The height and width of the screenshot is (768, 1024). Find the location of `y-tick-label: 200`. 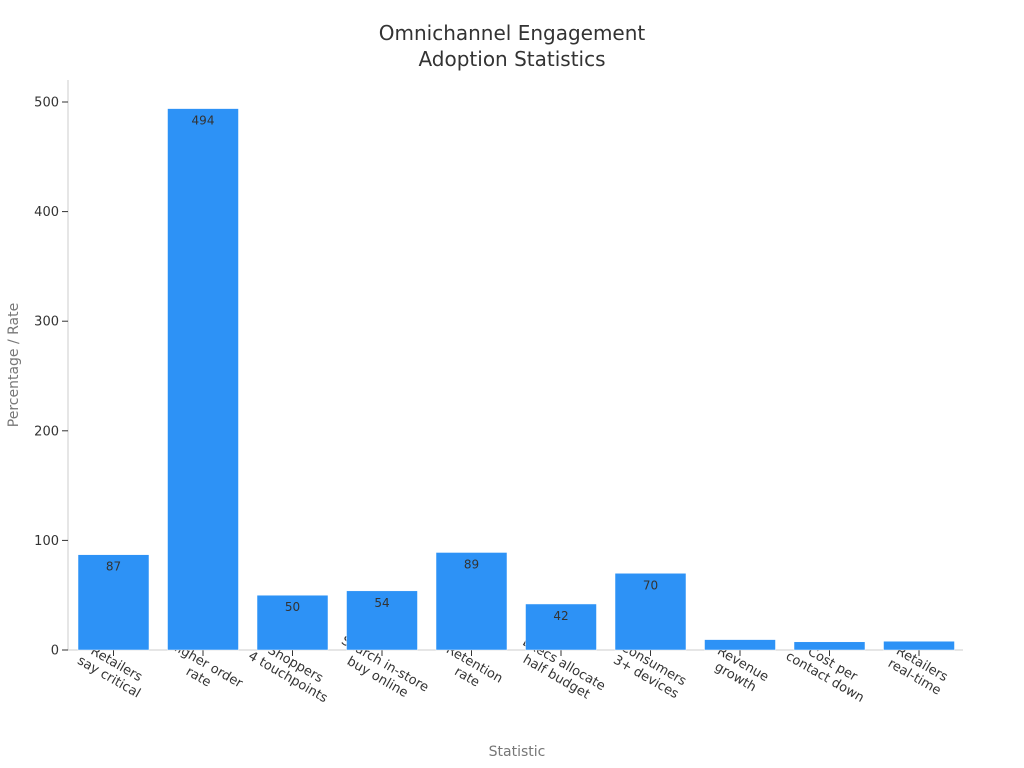

y-tick-label: 200 is located at coordinates (46, 431).